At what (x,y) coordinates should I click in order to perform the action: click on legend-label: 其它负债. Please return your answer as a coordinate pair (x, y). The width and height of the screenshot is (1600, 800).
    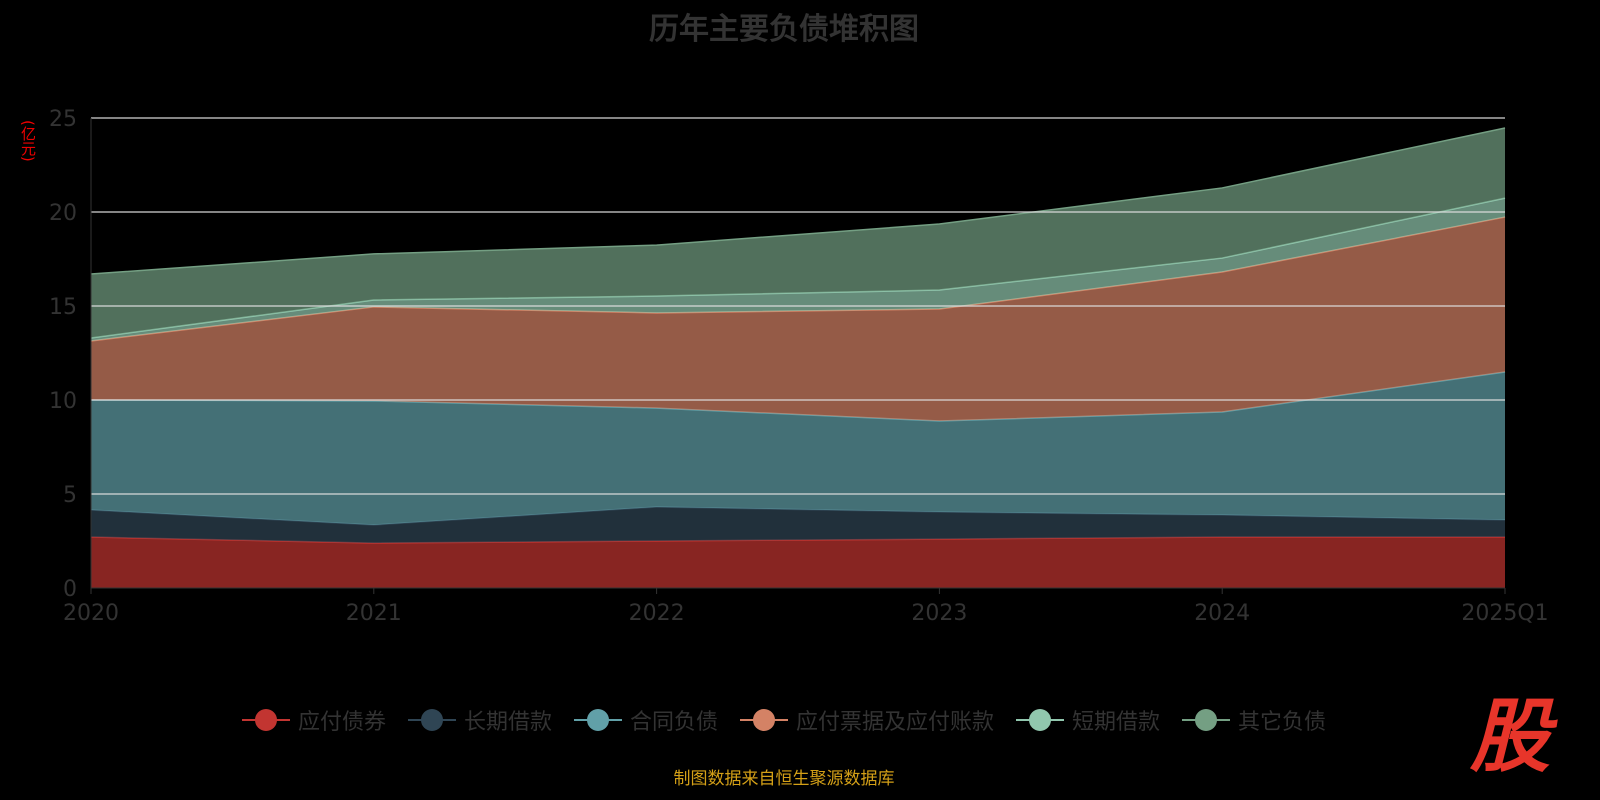
    Looking at the image, I should click on (1282, 722).